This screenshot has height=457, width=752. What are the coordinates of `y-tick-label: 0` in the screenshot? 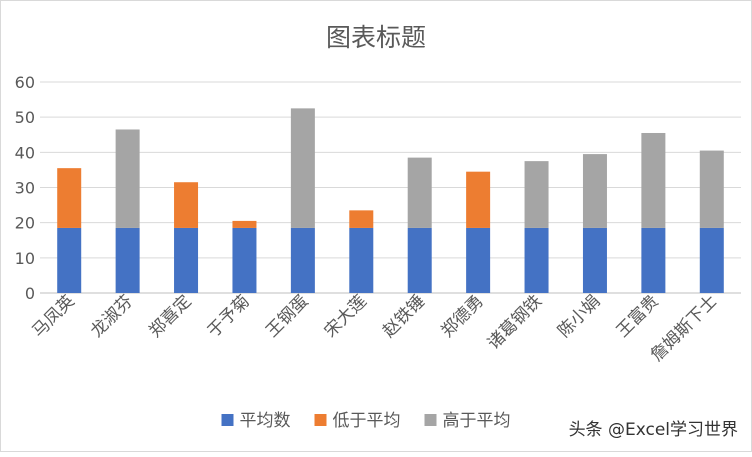 It's located at (30, 293).